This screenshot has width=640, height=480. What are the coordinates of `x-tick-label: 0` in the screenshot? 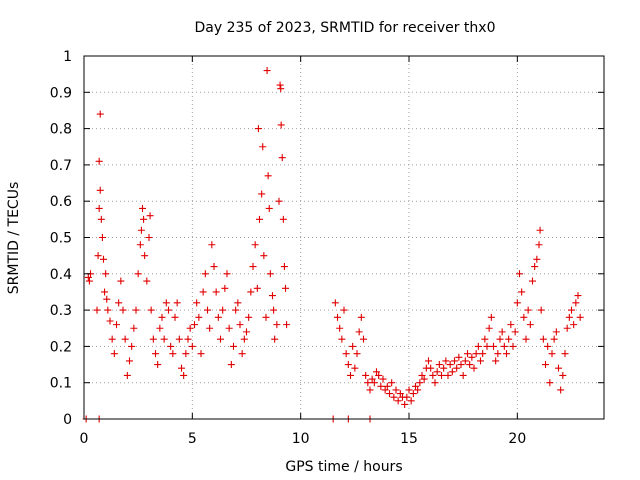 It's located at (84, 439).